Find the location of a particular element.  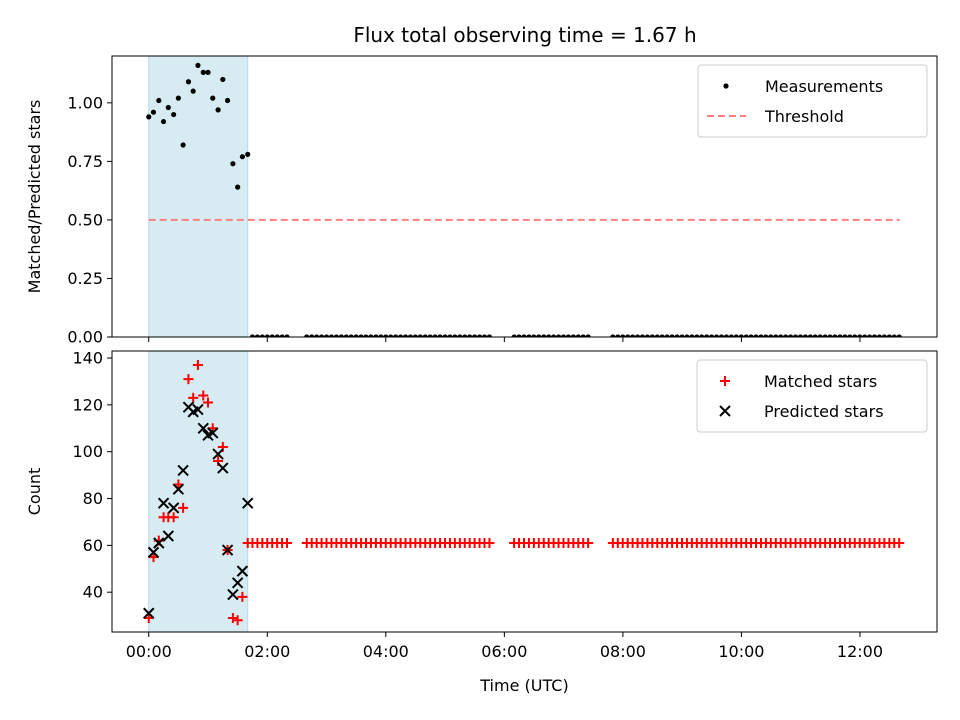

chart-title: Flux total observing time = 1.67 h is located at coordinates (524, 35).